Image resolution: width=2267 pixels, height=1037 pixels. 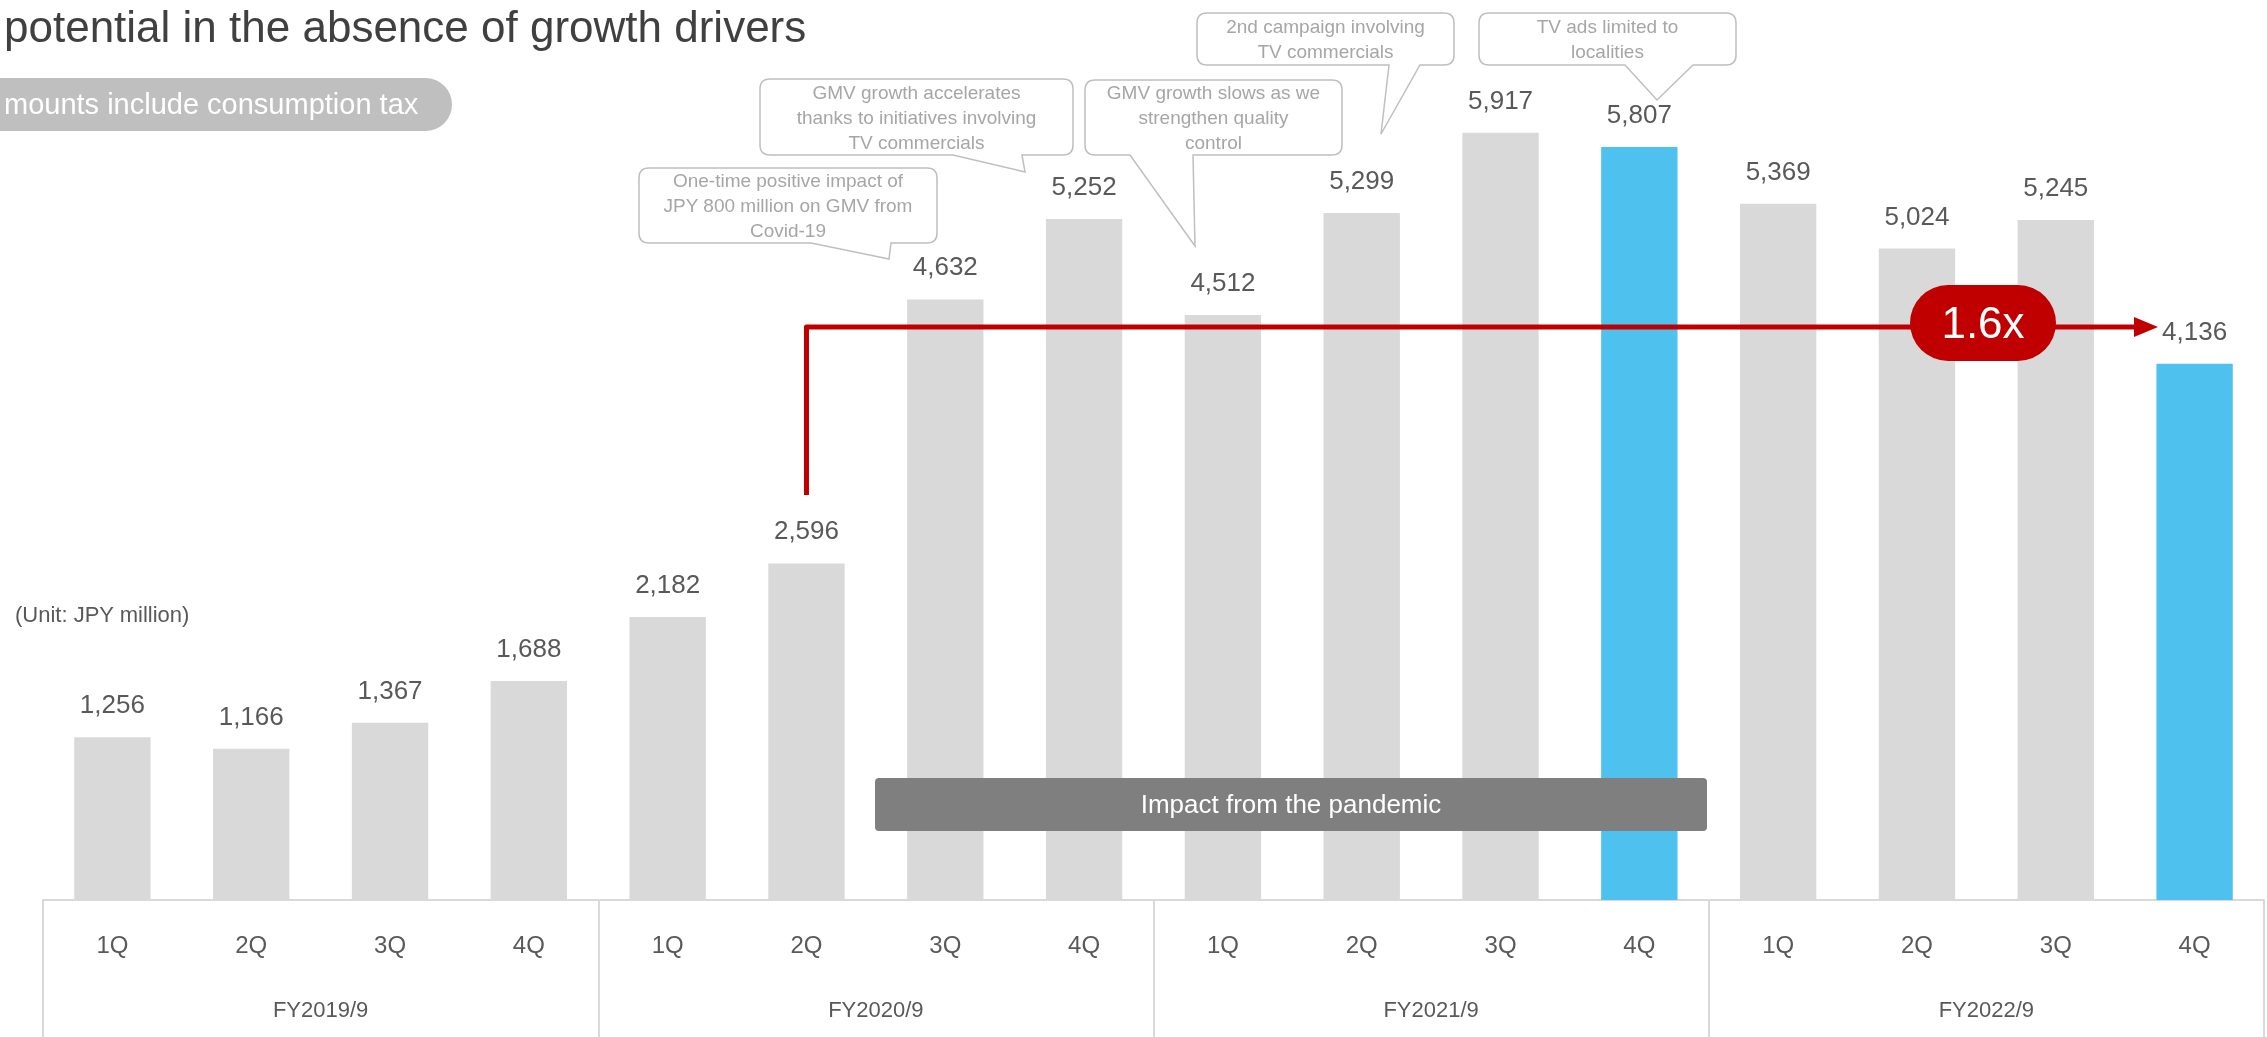 What do you see at coordinates (1325, 39) in the screenshot?
I see `text: 2nd campaign involving TV commercials` at bounding box center [1325, 39].